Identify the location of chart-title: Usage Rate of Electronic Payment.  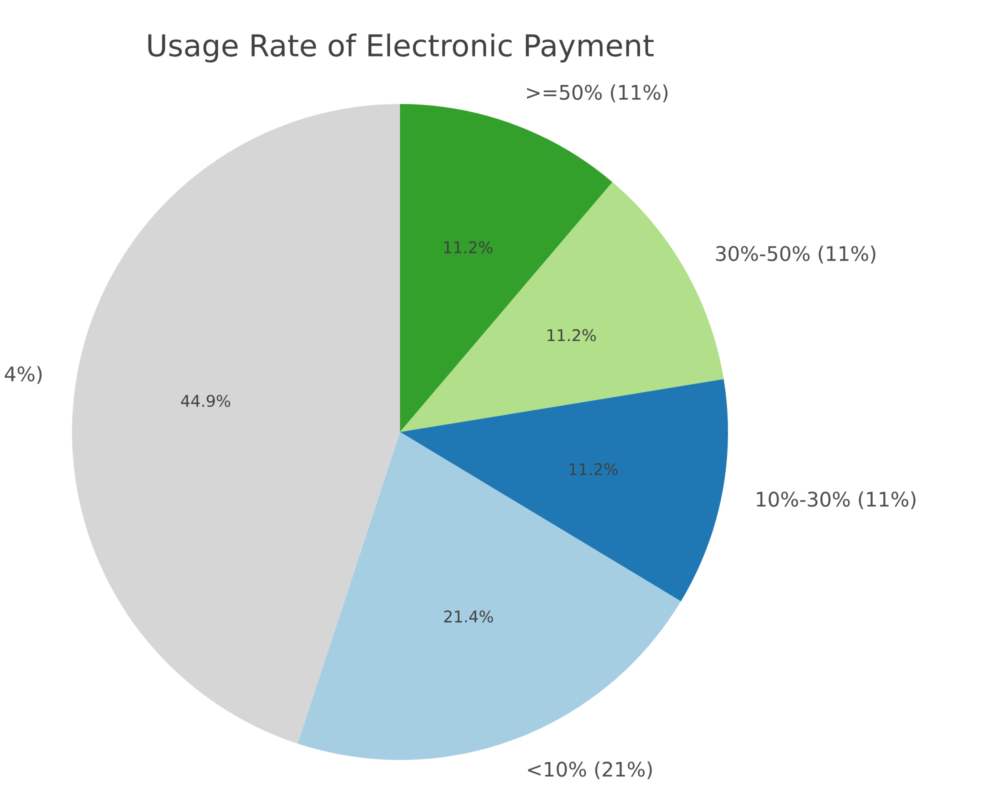
(401, 48).